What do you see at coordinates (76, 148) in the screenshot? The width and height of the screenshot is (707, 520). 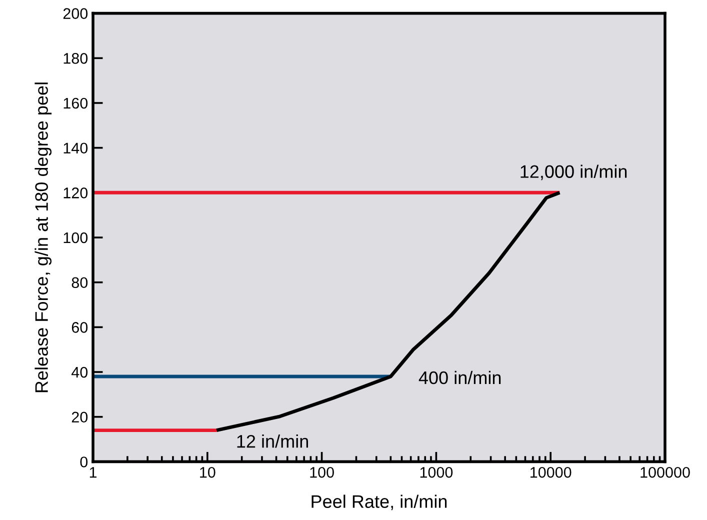 I see `y-tick-label: 140` at bounding box center [76, 148].